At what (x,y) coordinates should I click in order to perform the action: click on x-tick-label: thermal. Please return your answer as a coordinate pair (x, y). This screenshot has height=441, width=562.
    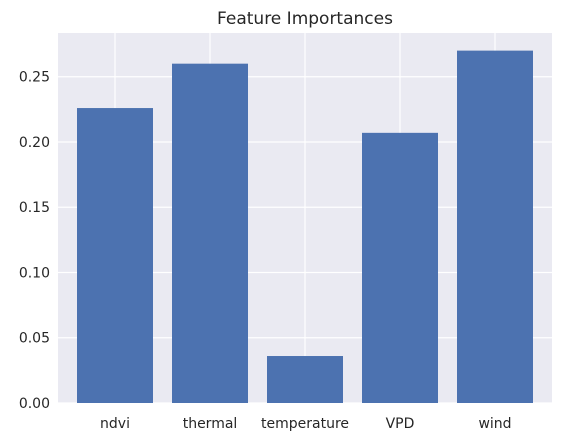
    Looking at the image, I should click on (210, 424).